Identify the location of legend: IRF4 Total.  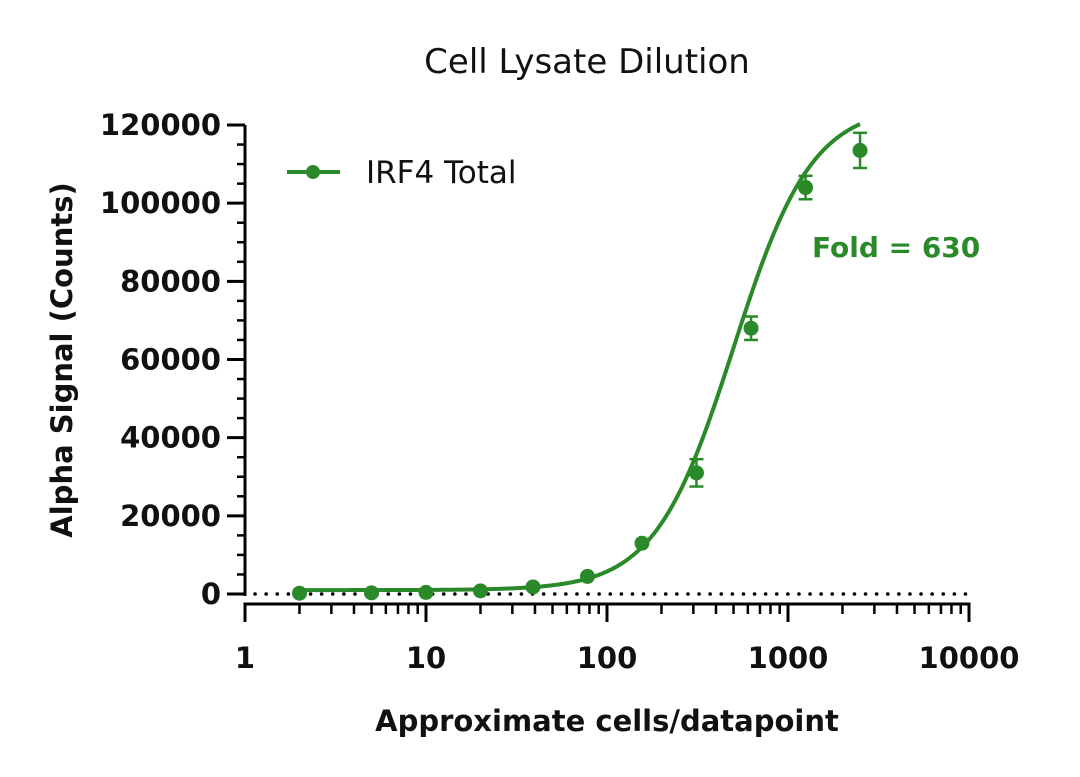
(402, 173).